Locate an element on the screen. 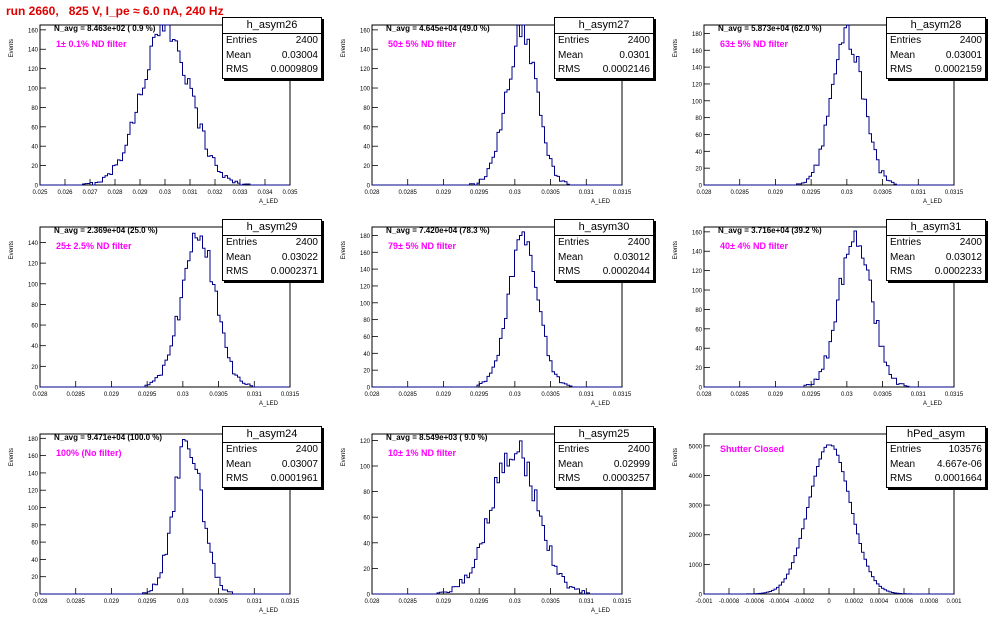 The width and height of the screenshot is (996, 622). stats-row-rms: RMS 0.0002371 is located at coordinates (272, 272).